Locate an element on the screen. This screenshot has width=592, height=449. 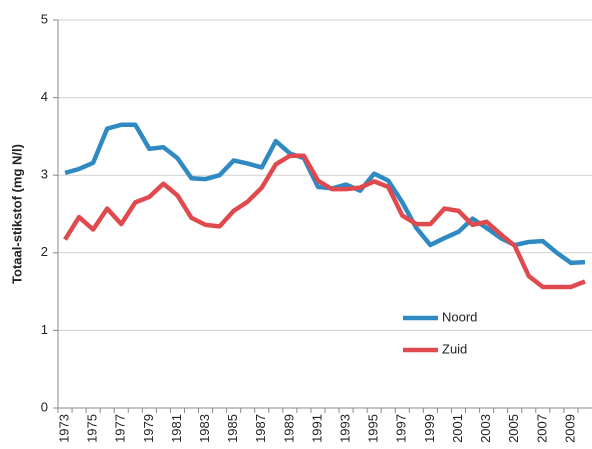
x-tick-label: 1979 is located at coordinates (148, 428).